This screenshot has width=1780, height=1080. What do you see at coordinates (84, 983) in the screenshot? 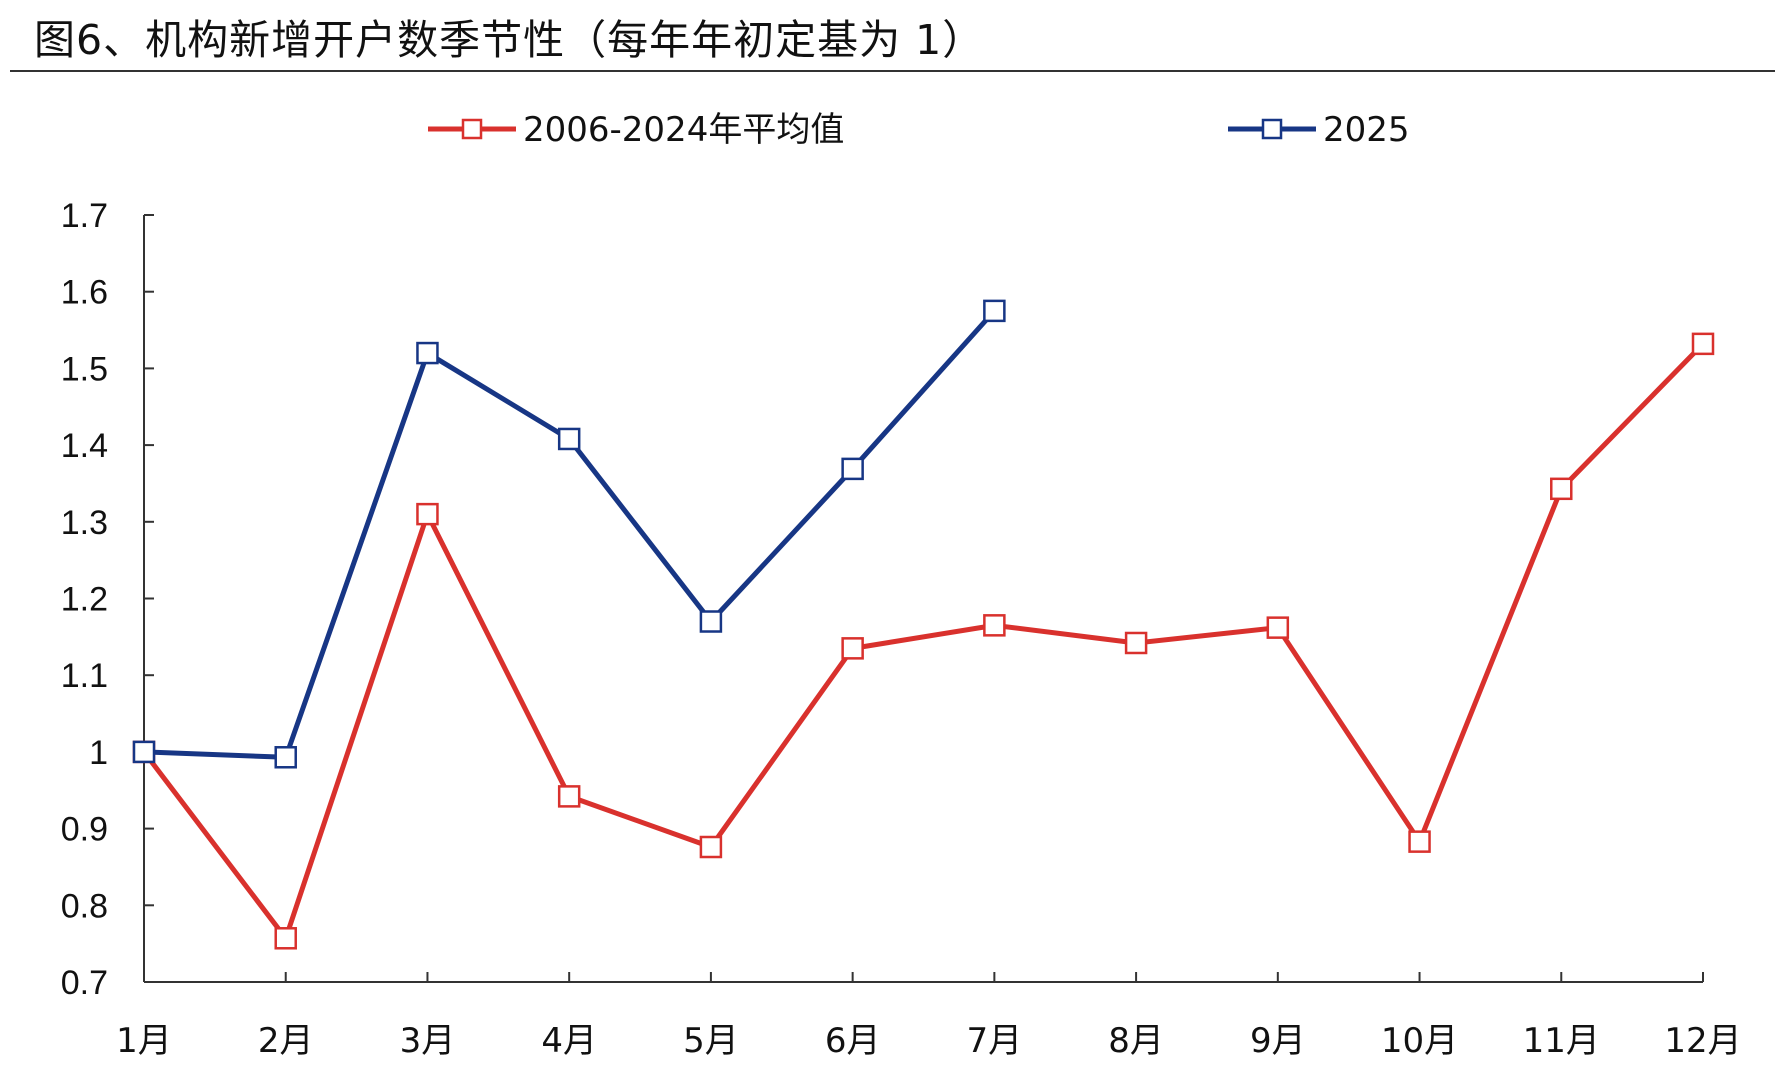
I see `y-tick-label: 0.7` at bounding box center [84, 983].